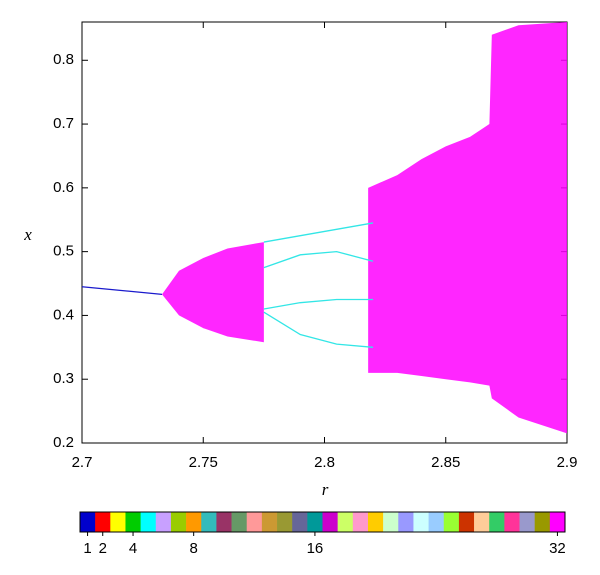  I want to click on colorbar-tick-label: 4, so click(133, 548).